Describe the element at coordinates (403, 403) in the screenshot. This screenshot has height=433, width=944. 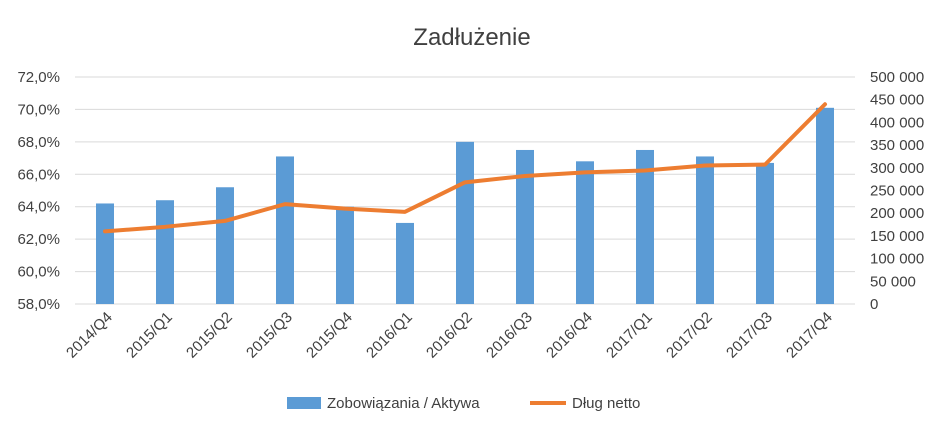
I see `legend-label-bar: Zobowiązania / Aktywa` at that location.